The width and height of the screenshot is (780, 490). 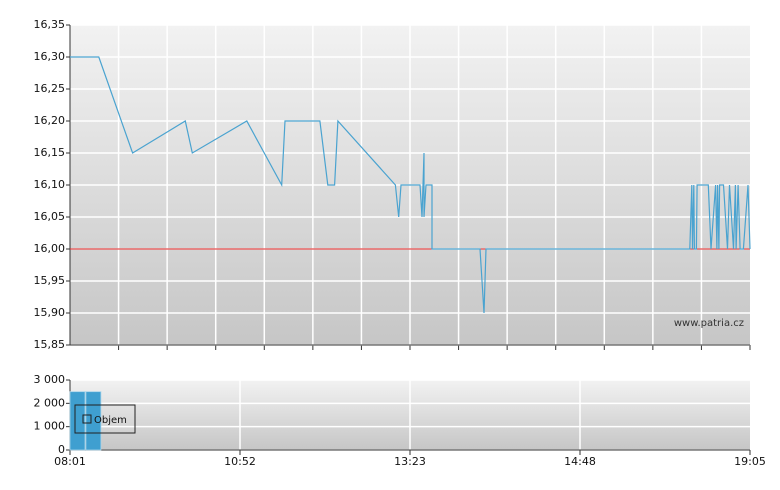 What do you see at coordinates (709, 323) in the screenshot?
I see `watermark: www.patria.cz` at bounding box center [709, 323].